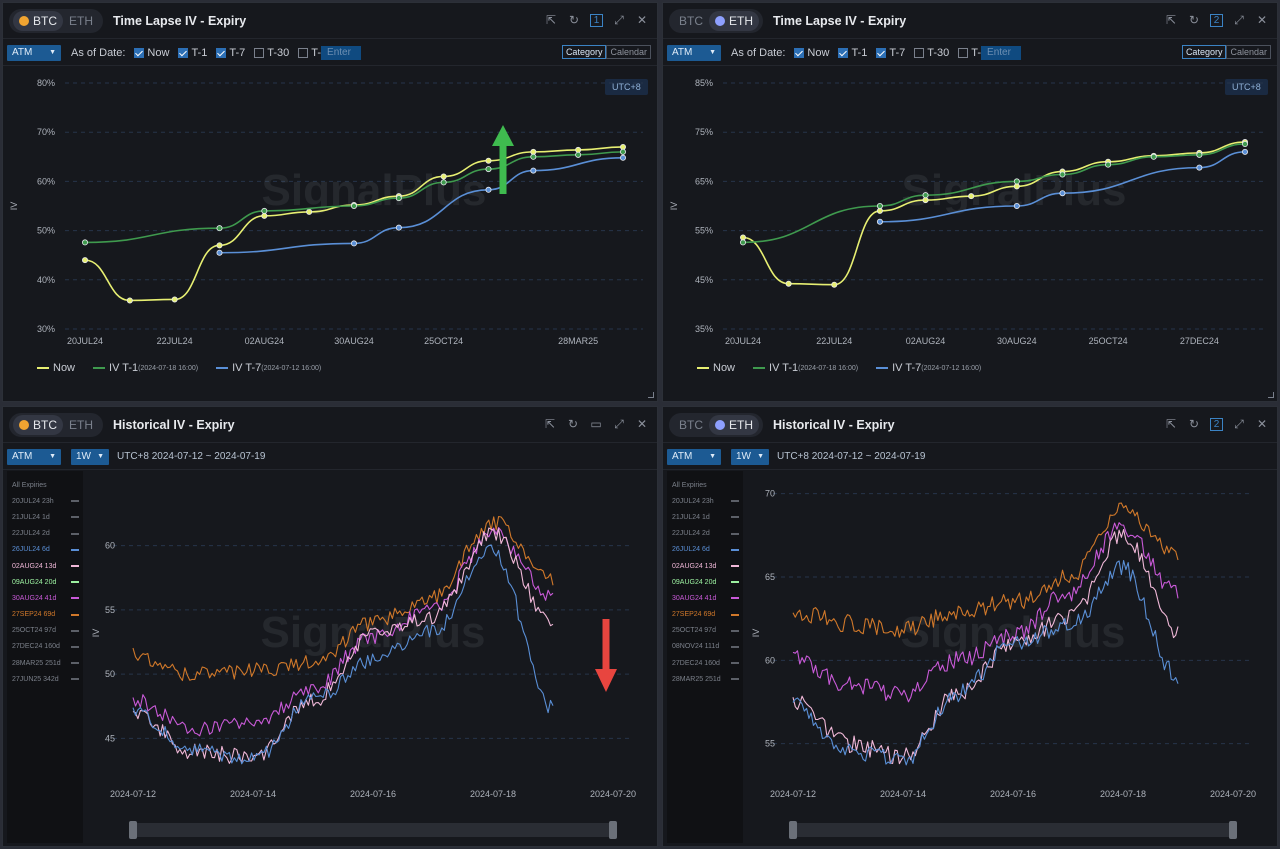 The height and width of the screenshot is (849, 1280). Describe the element at coordinates (596, 20) in the screenshot. I see `link-group-badge: 1` at that location.